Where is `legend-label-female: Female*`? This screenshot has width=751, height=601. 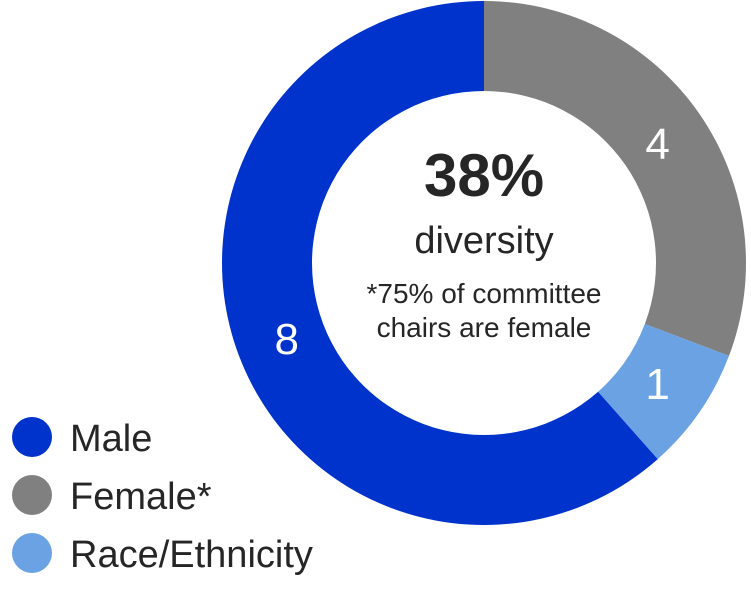
legend-label-female: Female* is located at coordinates (141, 497).